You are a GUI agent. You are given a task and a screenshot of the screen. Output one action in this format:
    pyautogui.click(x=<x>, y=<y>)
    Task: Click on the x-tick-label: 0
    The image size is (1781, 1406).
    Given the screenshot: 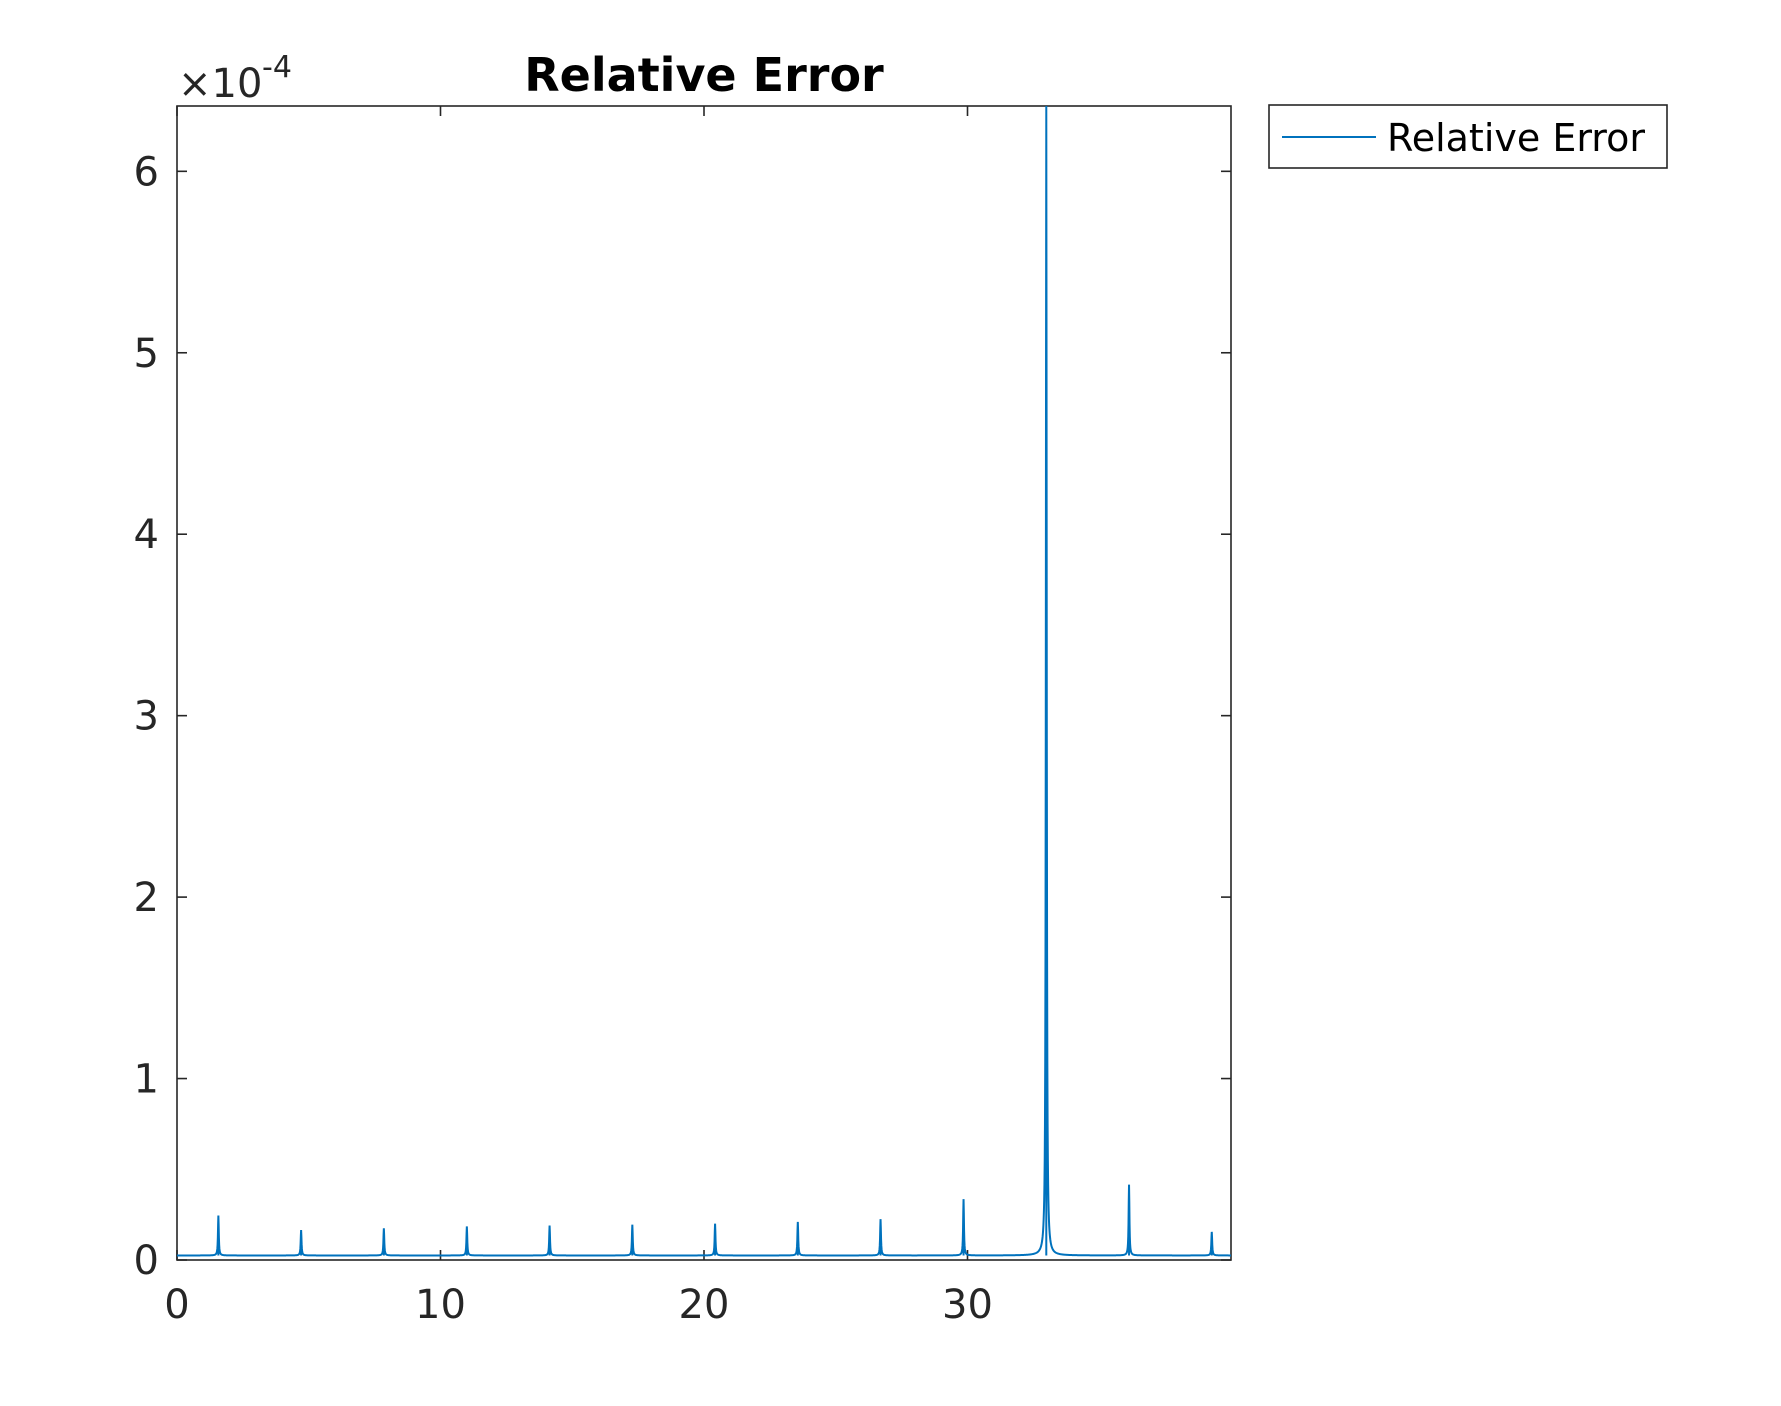 What is the action you would take?
    pyautogui.click(x=176, y=1305)
    